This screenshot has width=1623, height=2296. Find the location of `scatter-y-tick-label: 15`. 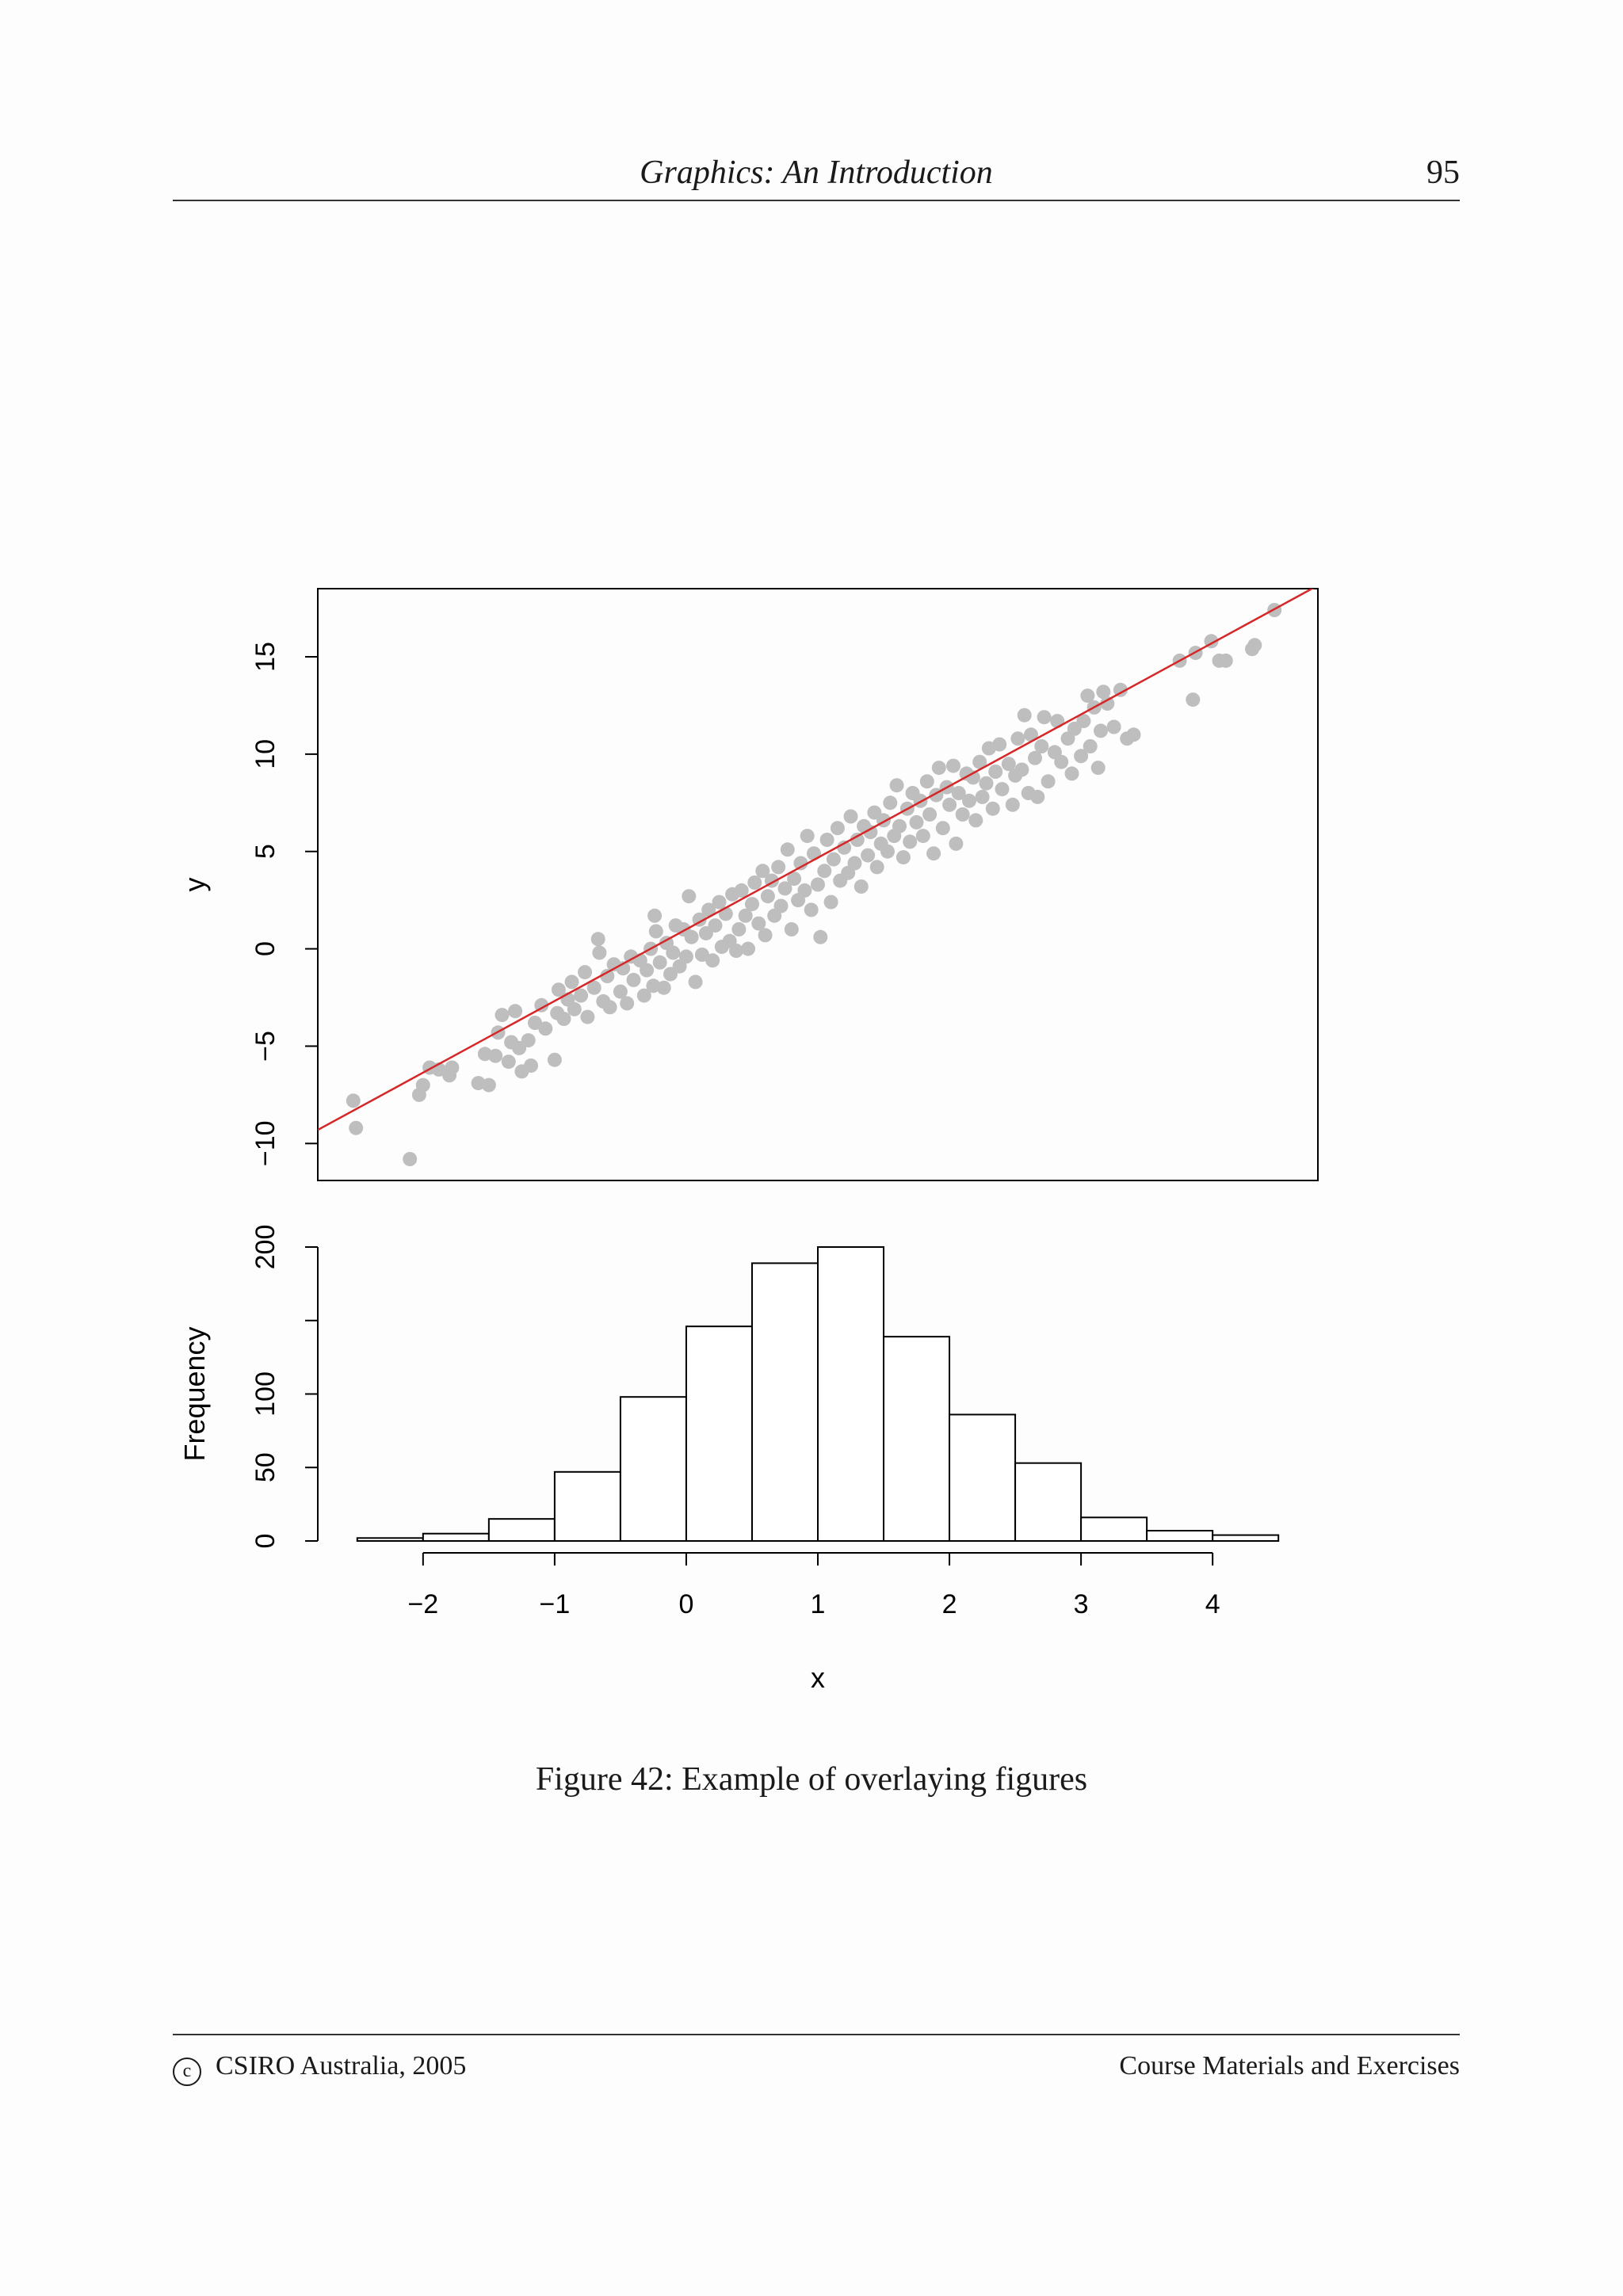

scatter-y-tick-label: 15 is located at coordinates (265, 657).